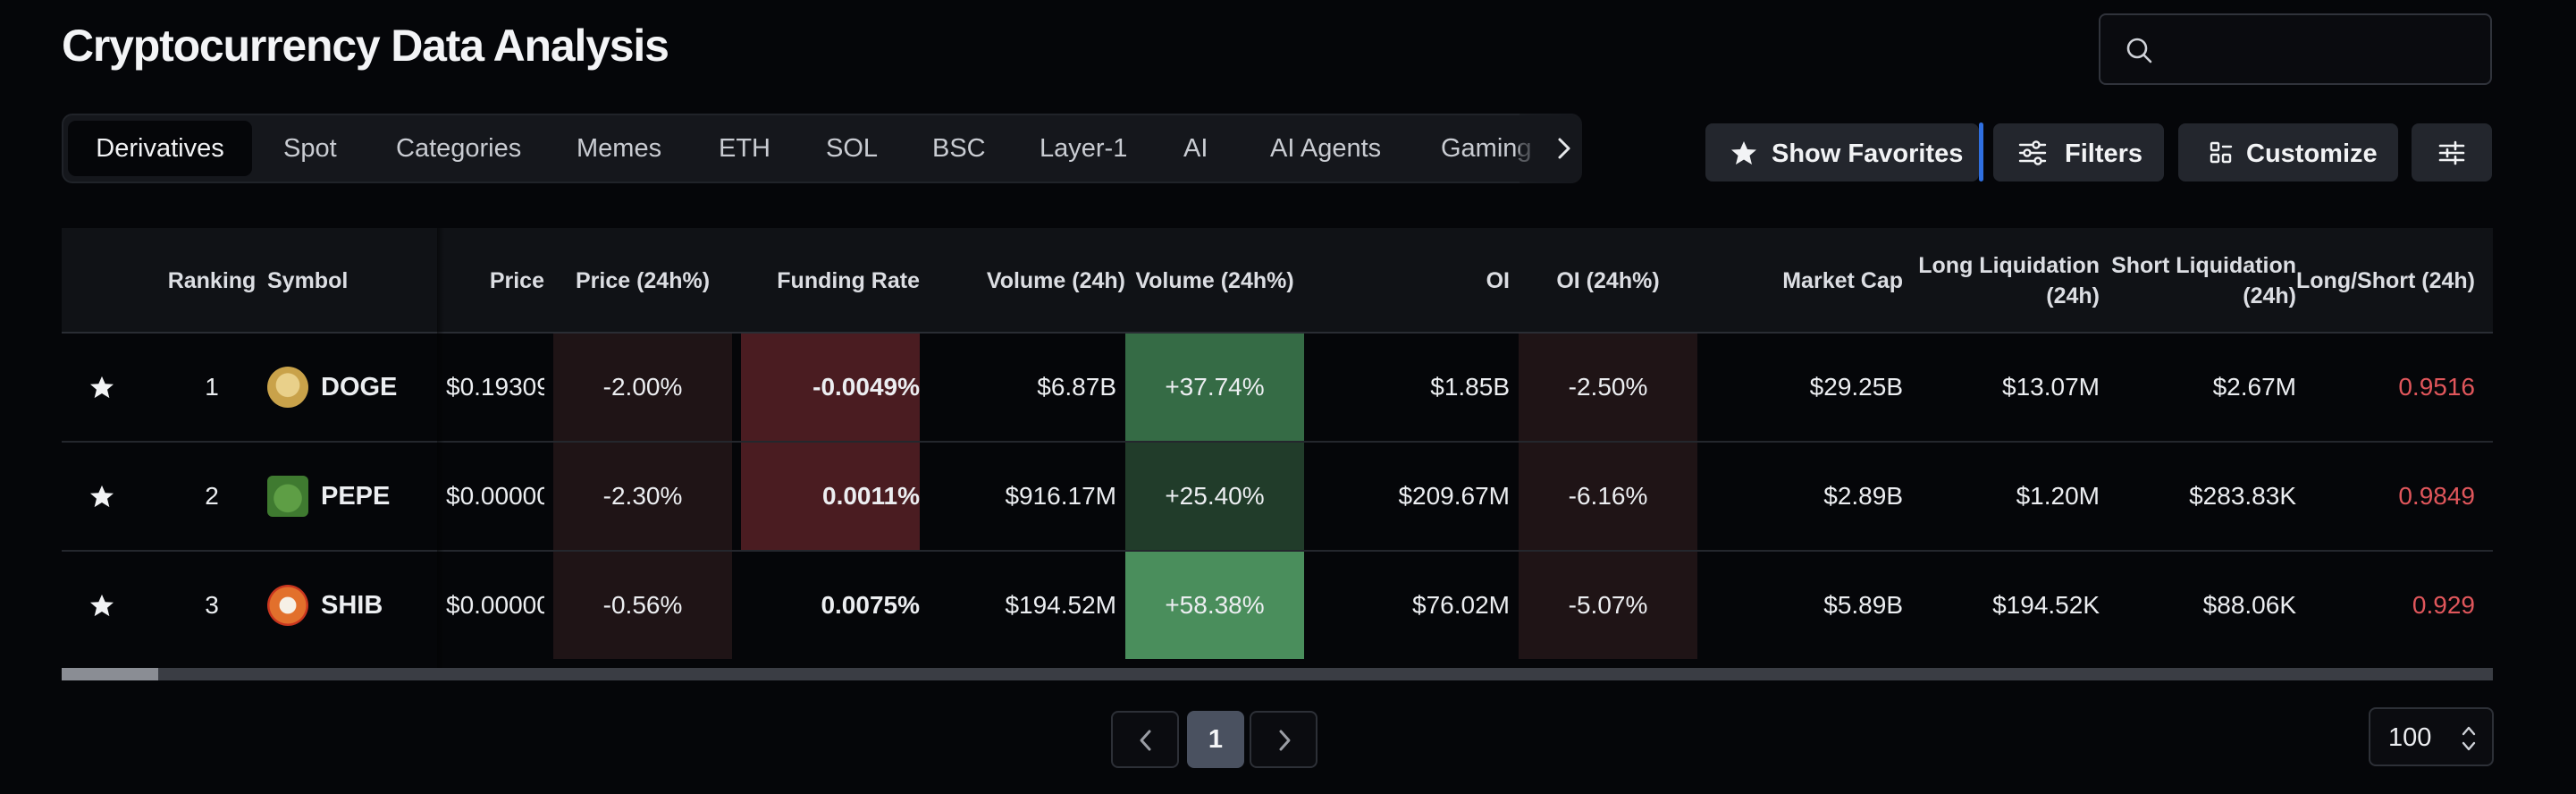  I want to click on price-cell: $0.19309, so click(495, 387).